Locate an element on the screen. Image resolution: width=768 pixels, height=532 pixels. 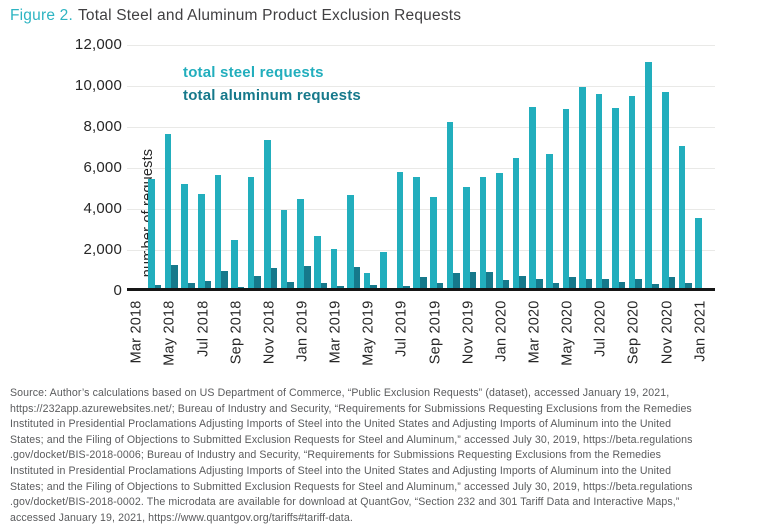
x-tick-label: Jul 2019 is located at coordinates (401, 328).